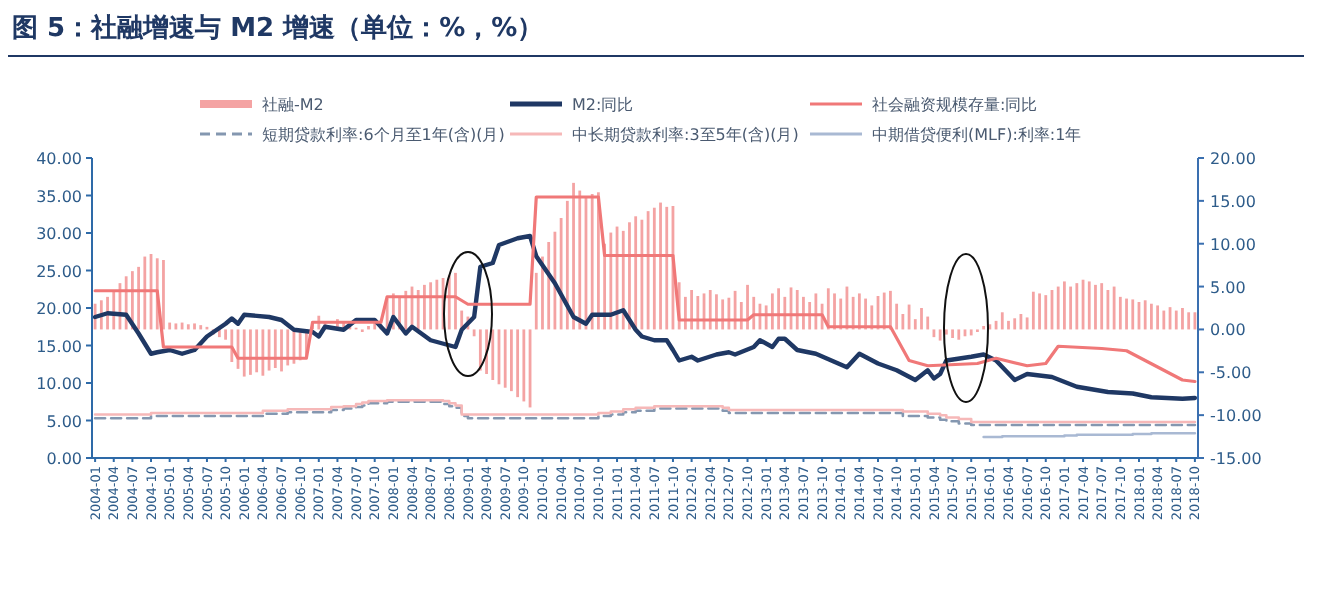  I want to click on y2-tick-label: 20.00, so click(1233, 159).